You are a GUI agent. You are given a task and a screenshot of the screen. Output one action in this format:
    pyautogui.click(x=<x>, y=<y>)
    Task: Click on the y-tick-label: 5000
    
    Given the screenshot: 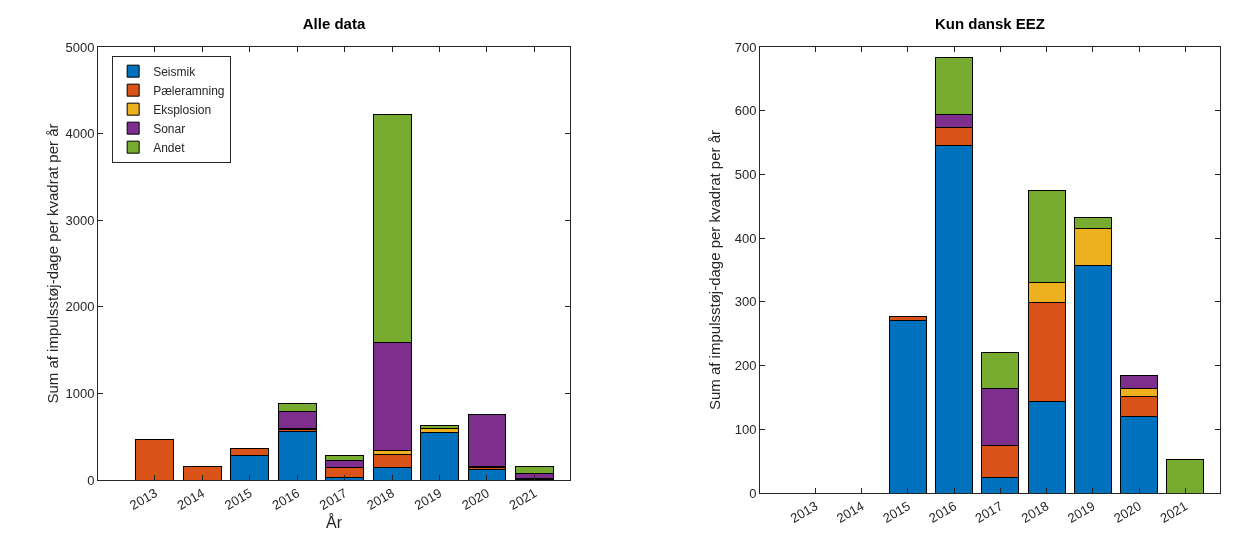 What is the action you would take?
    pyautogui.click(x=80, y=47)
    